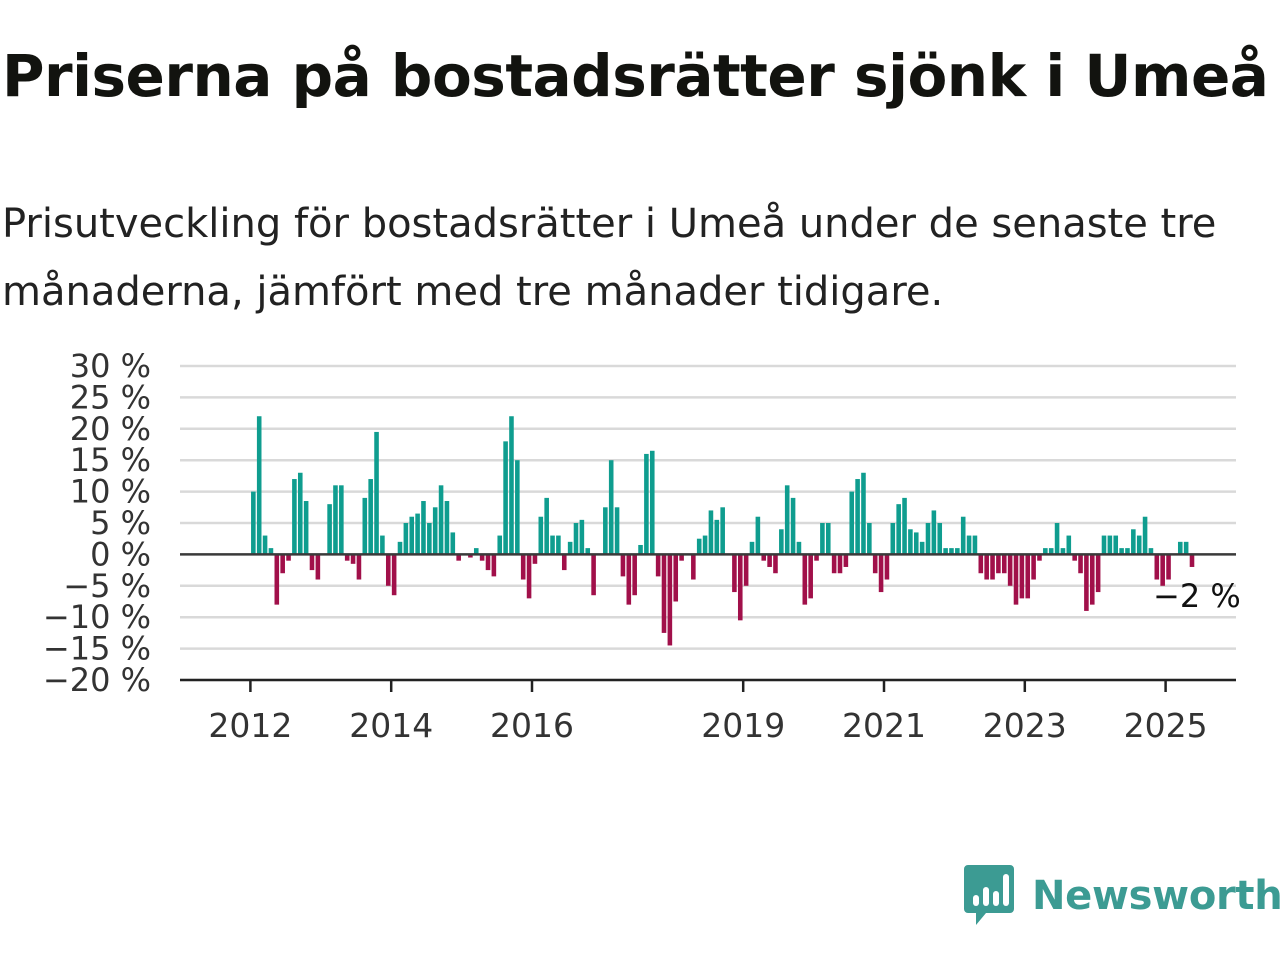 This screenshot has height=960, width=1280. I want to click on x-tick-label: 2023, so click(1025, 725).